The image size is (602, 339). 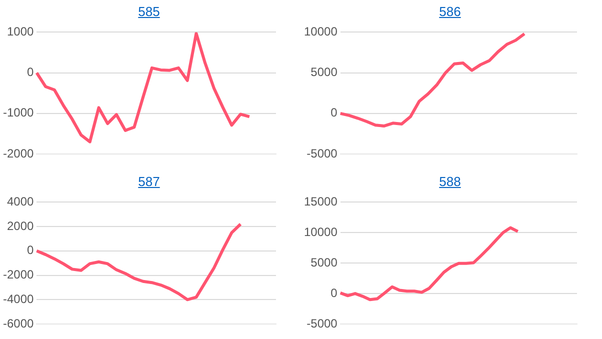 What do you see at coordinates (450, 182) in the screenshot?
I see `chart-title: 588` at bounding box center [450, 182].